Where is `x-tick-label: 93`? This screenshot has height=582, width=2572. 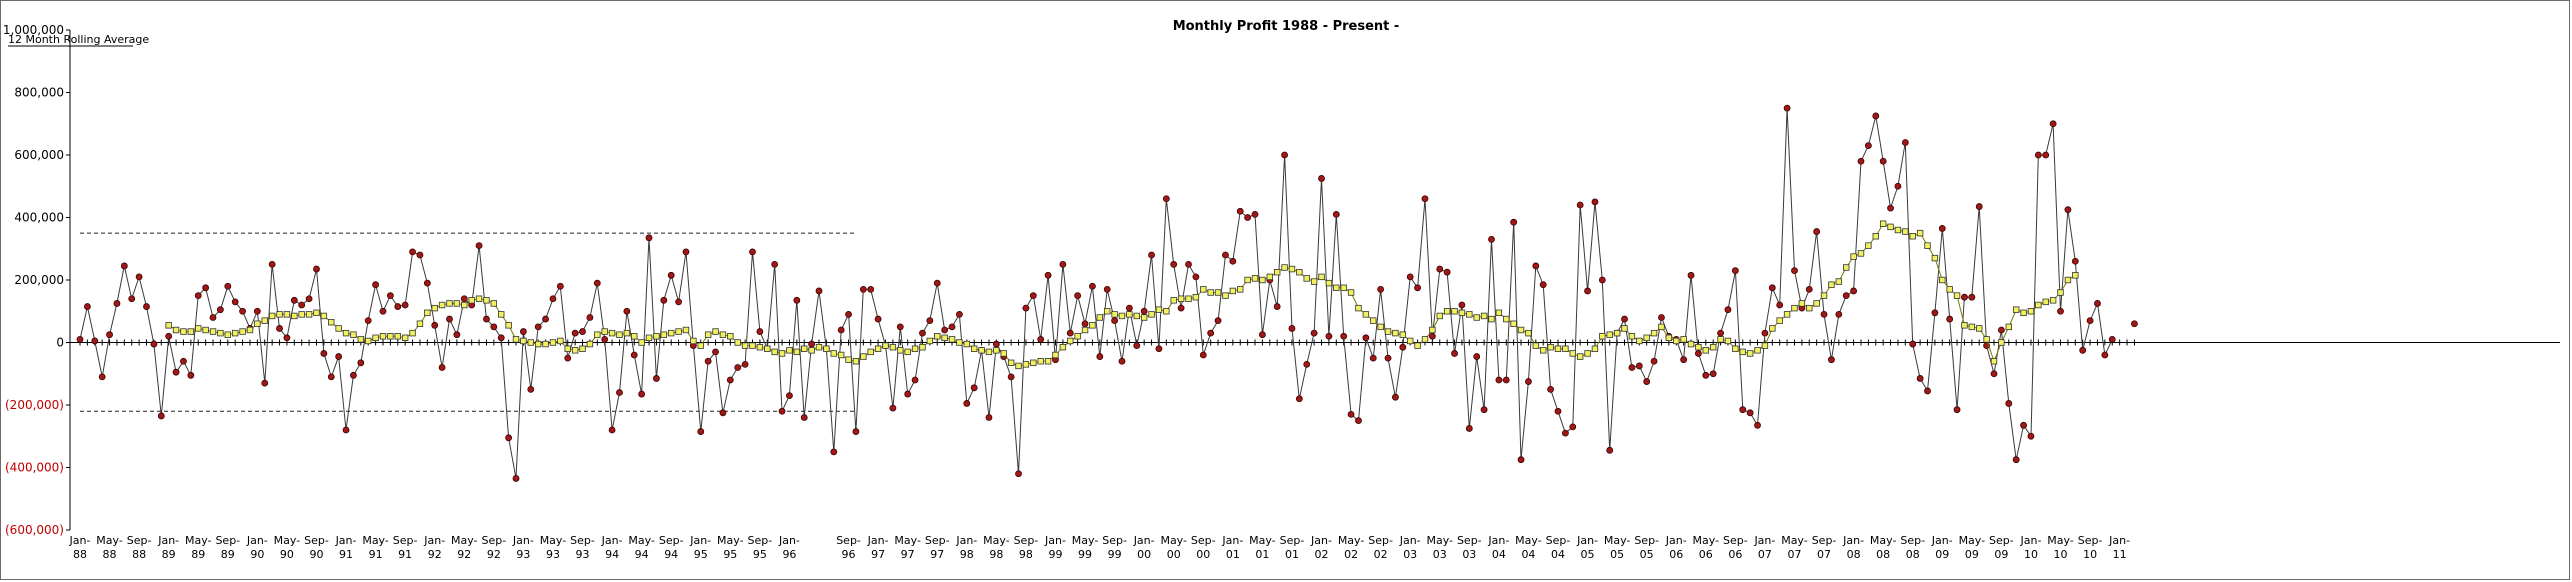
x-tick-label: 93 is located at coordinates (553, 554).